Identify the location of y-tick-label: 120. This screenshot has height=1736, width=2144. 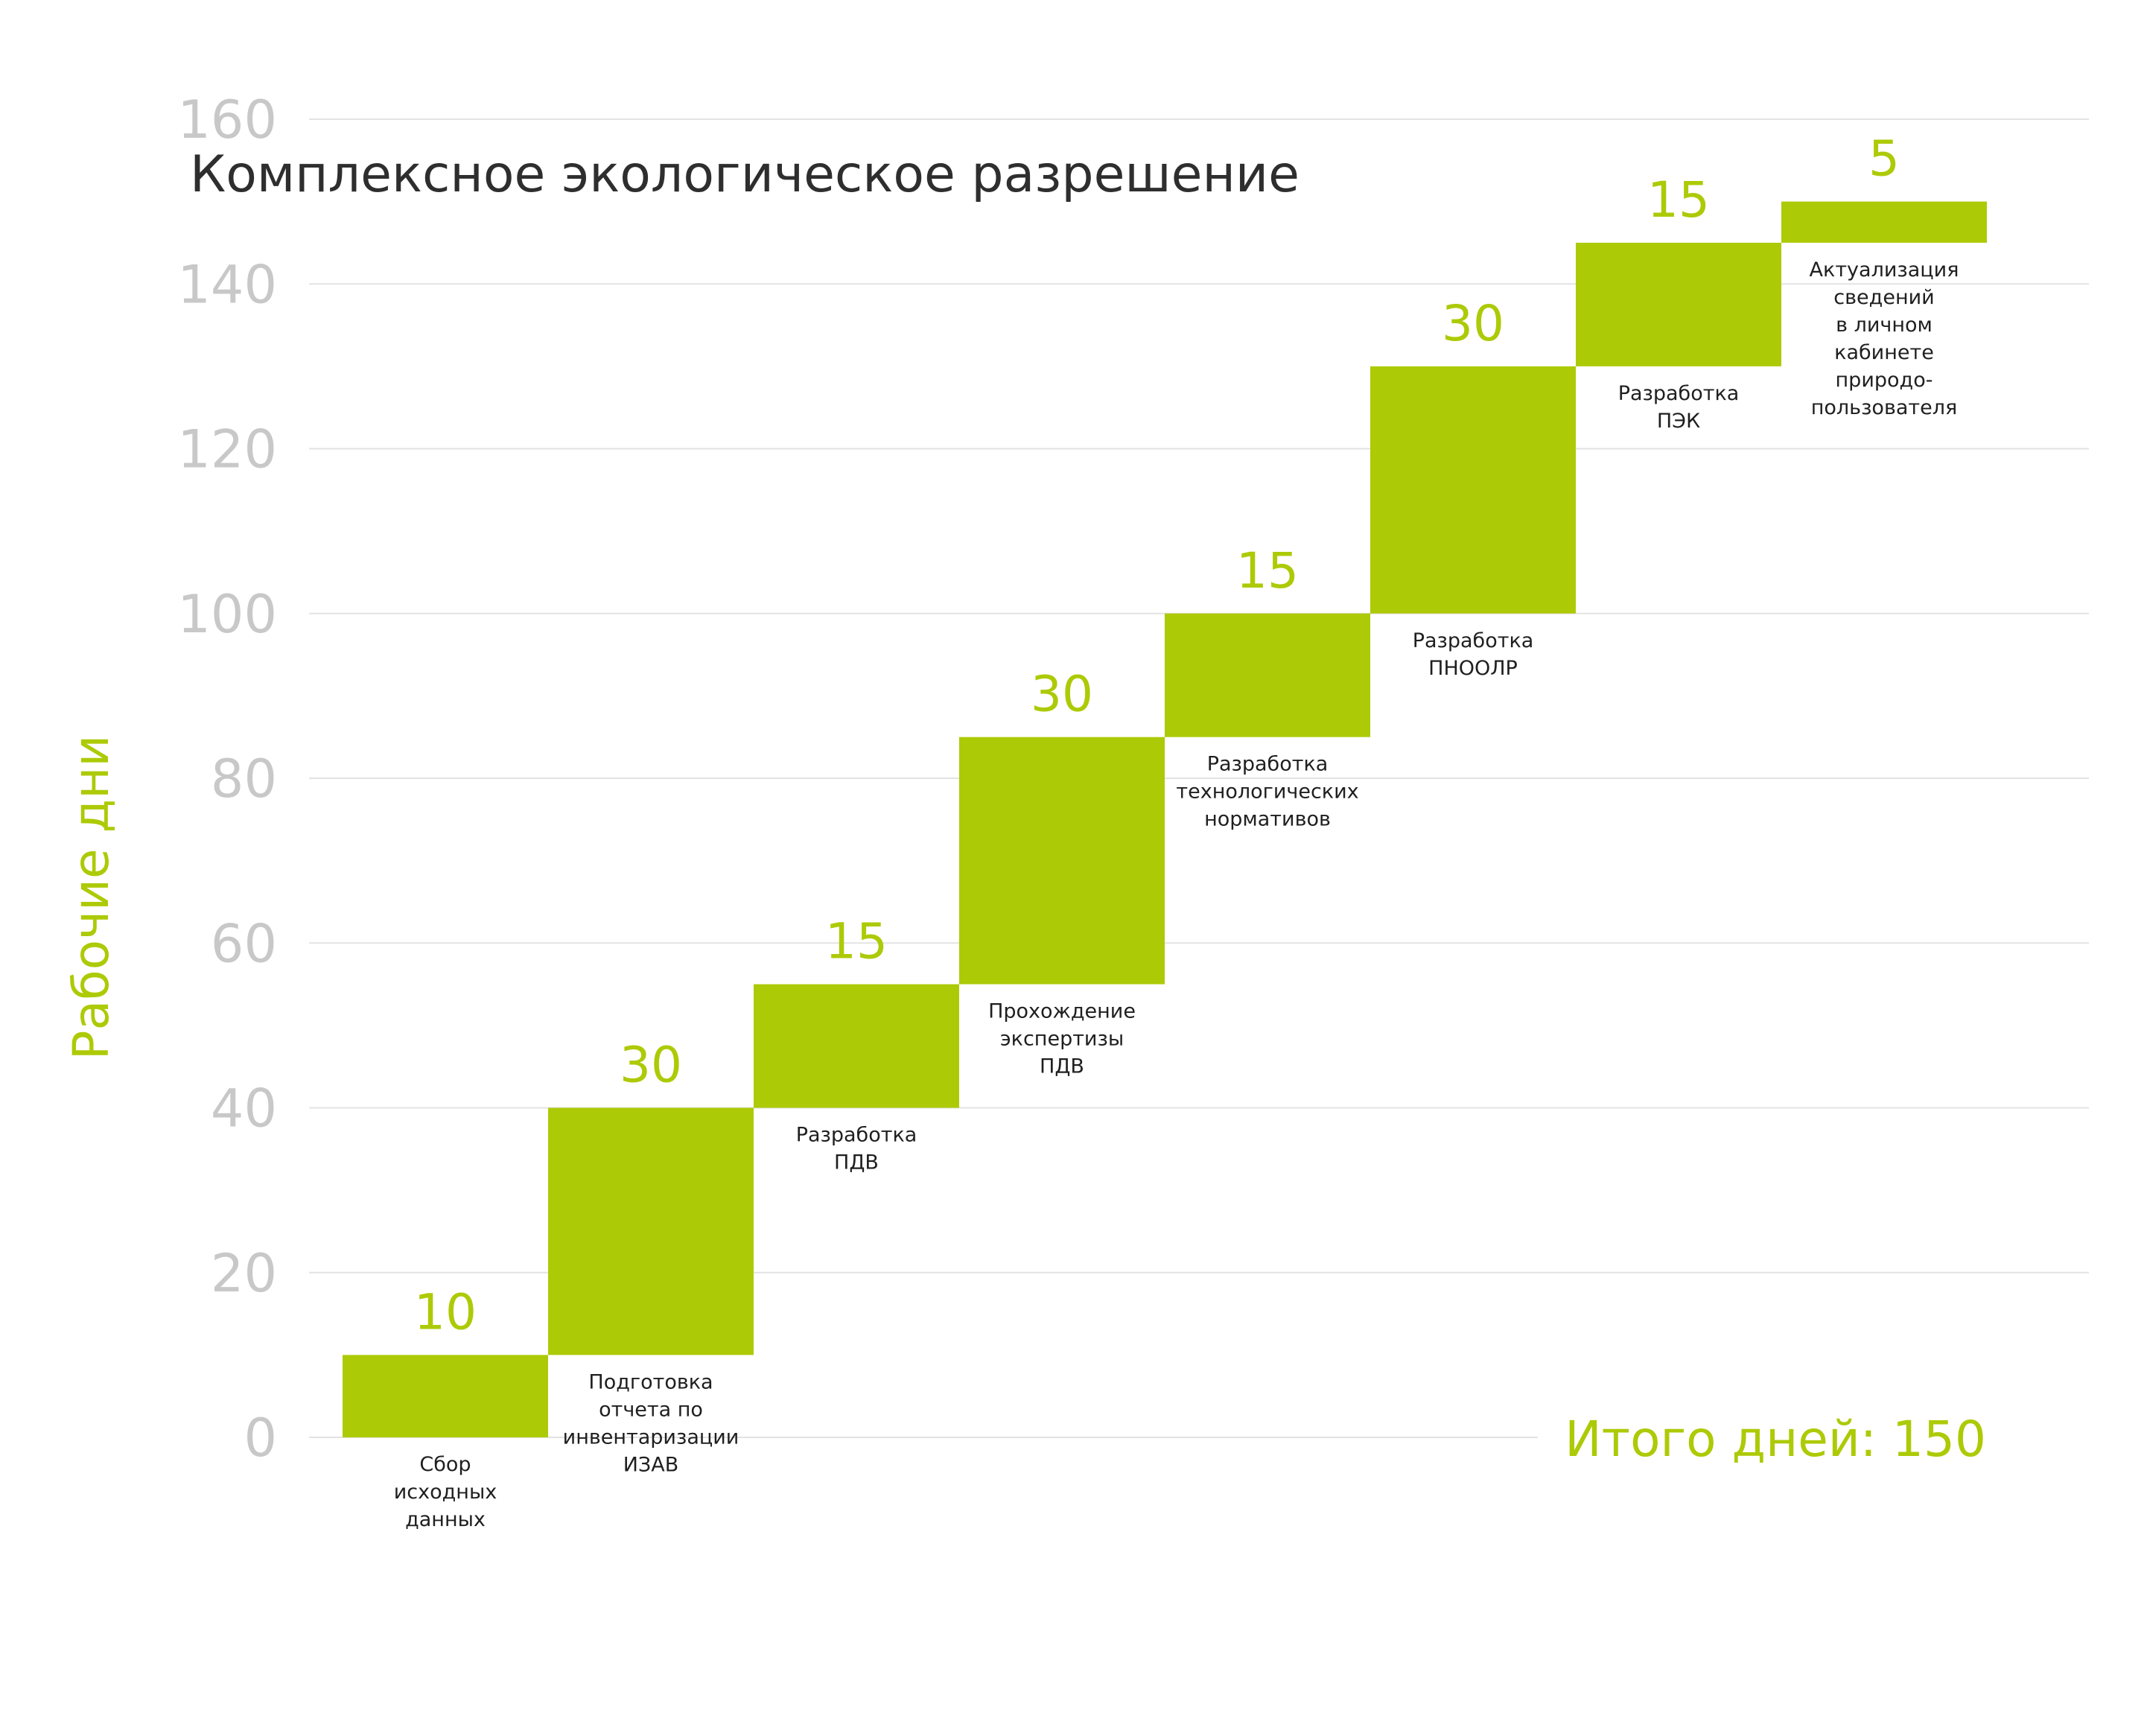
(227, 449).